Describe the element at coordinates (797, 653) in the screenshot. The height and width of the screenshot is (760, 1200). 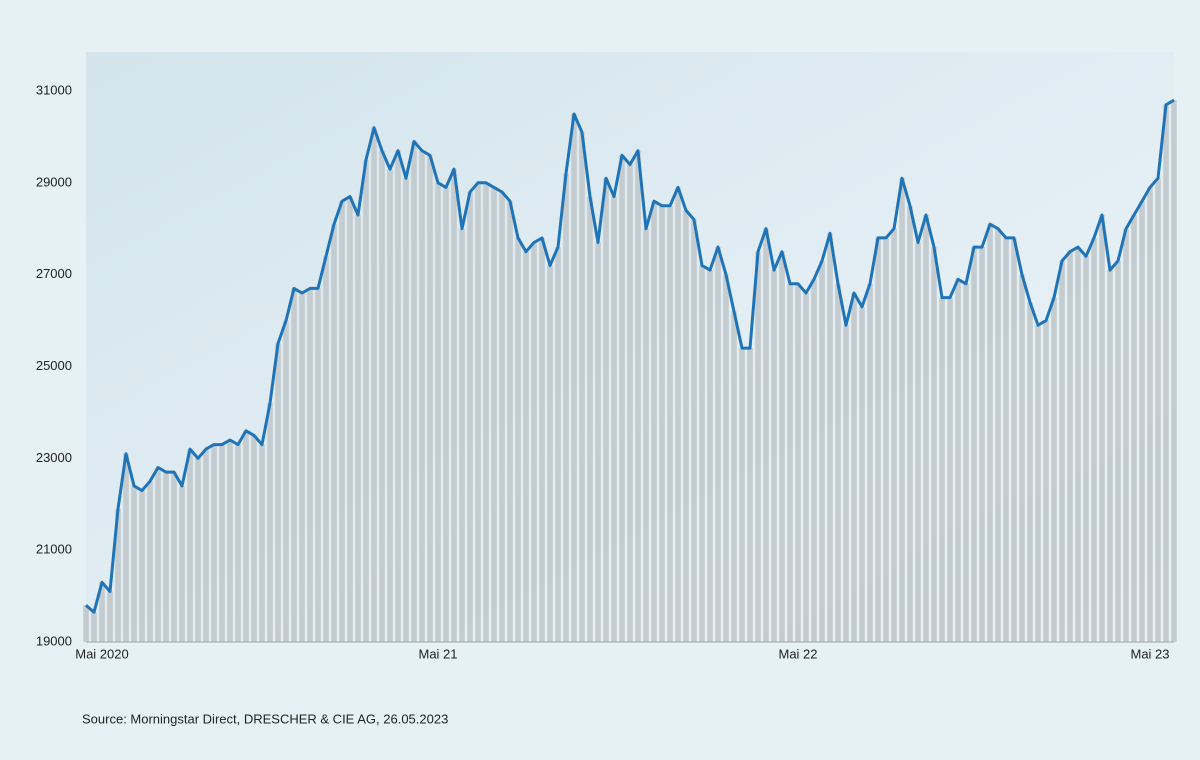
I see `x-tick-label: Mai 22` at that location.